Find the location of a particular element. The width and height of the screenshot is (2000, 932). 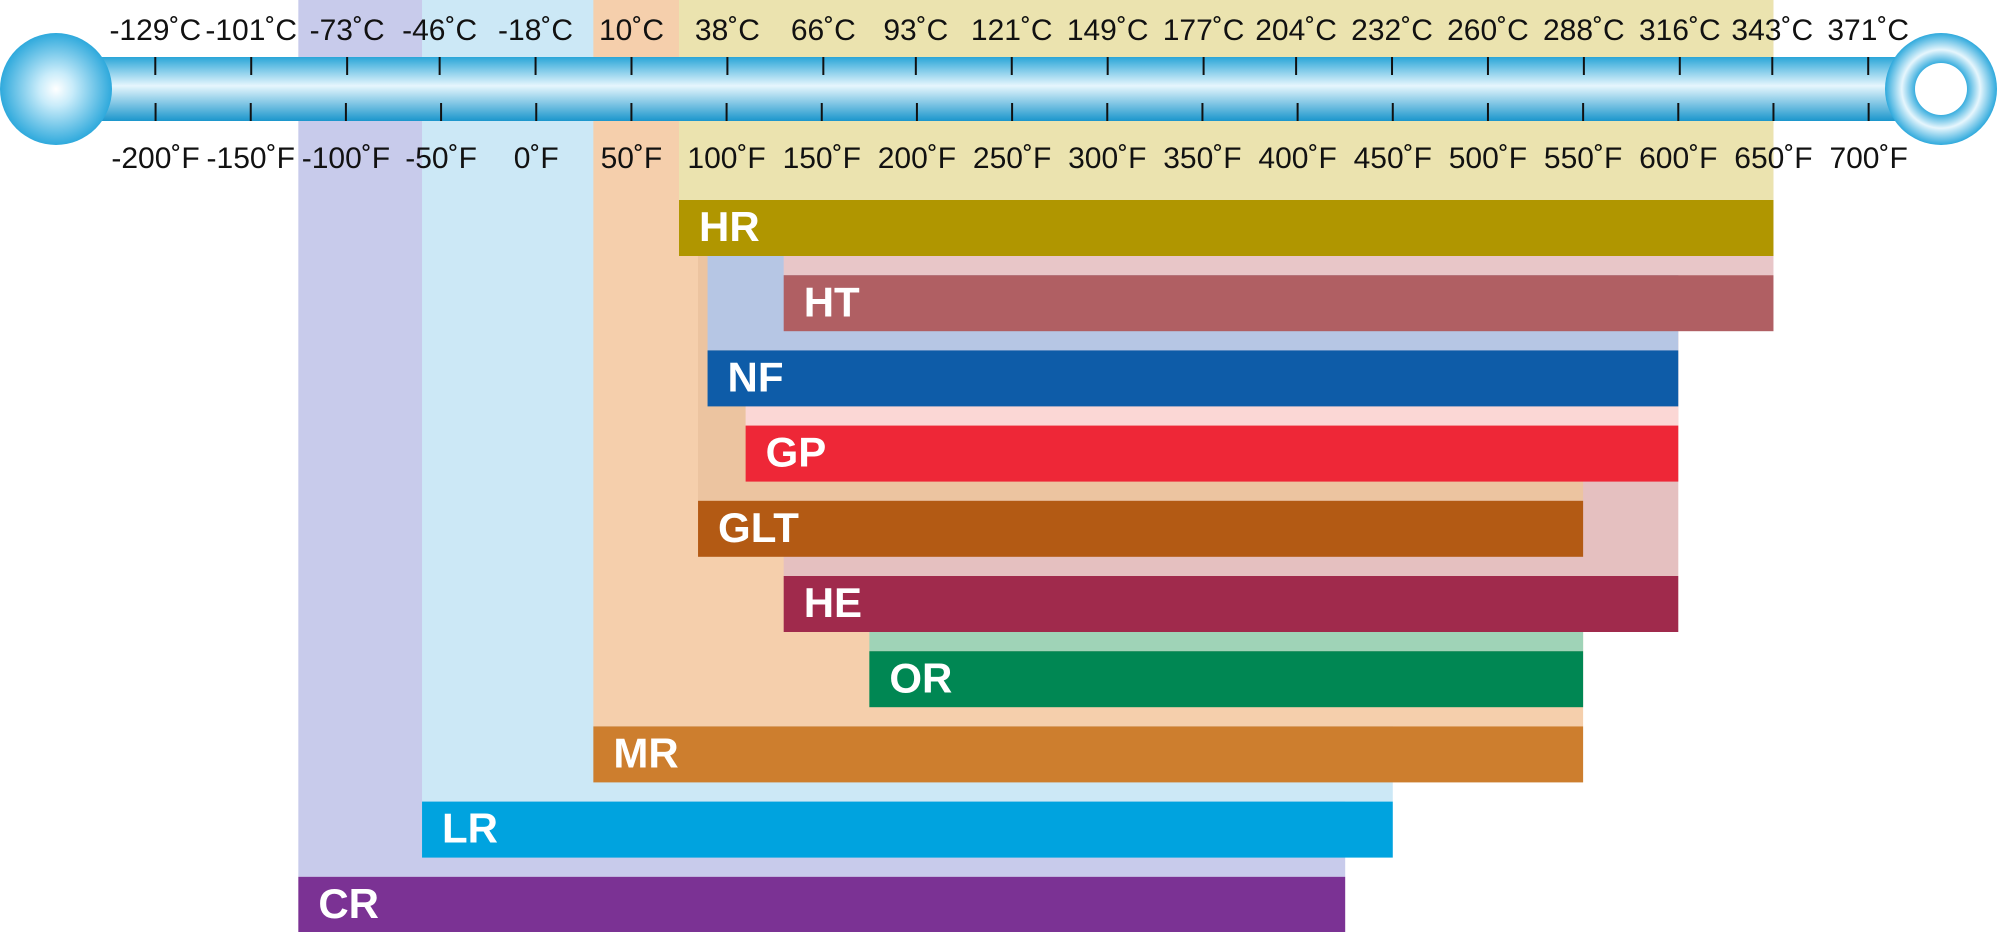

x2-tick-label: 121˚C is located at coordinates (1012, 30).